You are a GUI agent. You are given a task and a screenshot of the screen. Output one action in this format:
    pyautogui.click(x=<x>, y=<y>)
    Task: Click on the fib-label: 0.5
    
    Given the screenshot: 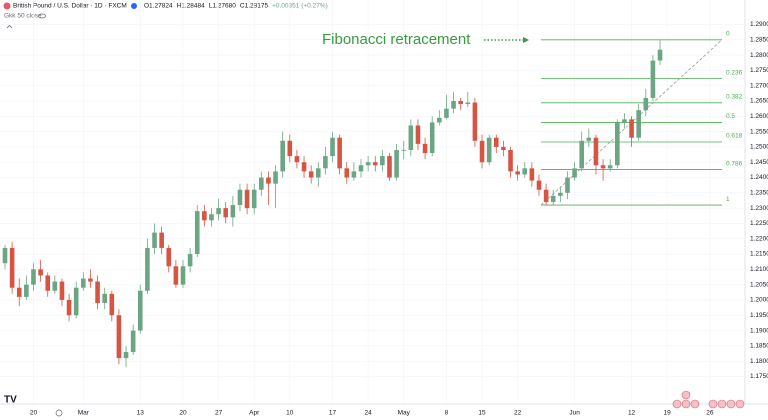 What is the action you would take?
    pyautogui.click(x=730, y=116)
    